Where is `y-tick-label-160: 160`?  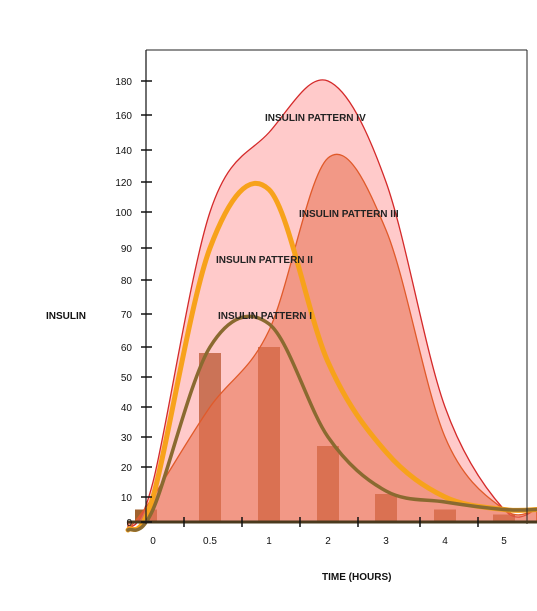
y-tick-label-160: 160 is located at coordinates (123, 116).